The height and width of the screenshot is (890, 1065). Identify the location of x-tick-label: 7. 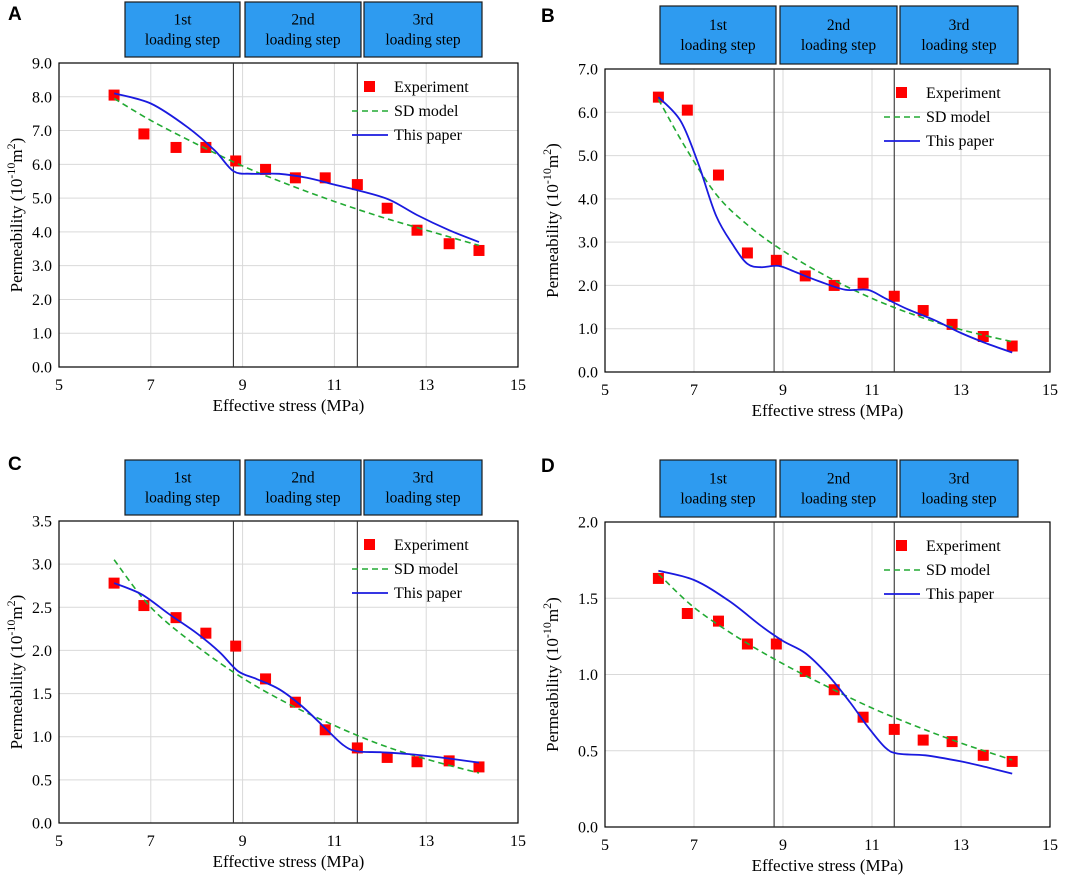
(151, 385).